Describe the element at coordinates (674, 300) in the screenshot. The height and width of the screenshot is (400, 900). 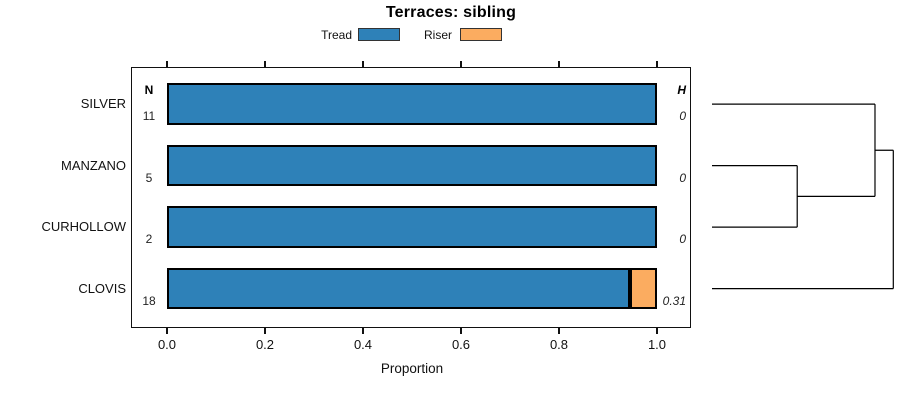
I see `h-value: 0.31` at that location.